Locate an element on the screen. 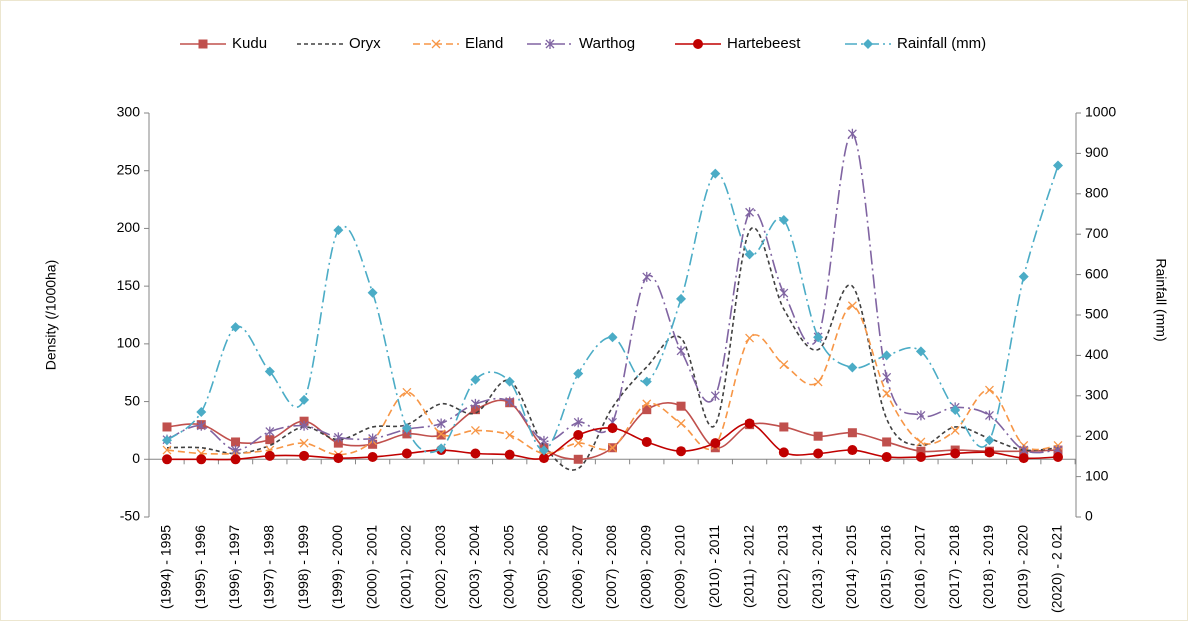 The image size is (1189, 622). y-tick-label: 0 is located at coordinates (136, 458).